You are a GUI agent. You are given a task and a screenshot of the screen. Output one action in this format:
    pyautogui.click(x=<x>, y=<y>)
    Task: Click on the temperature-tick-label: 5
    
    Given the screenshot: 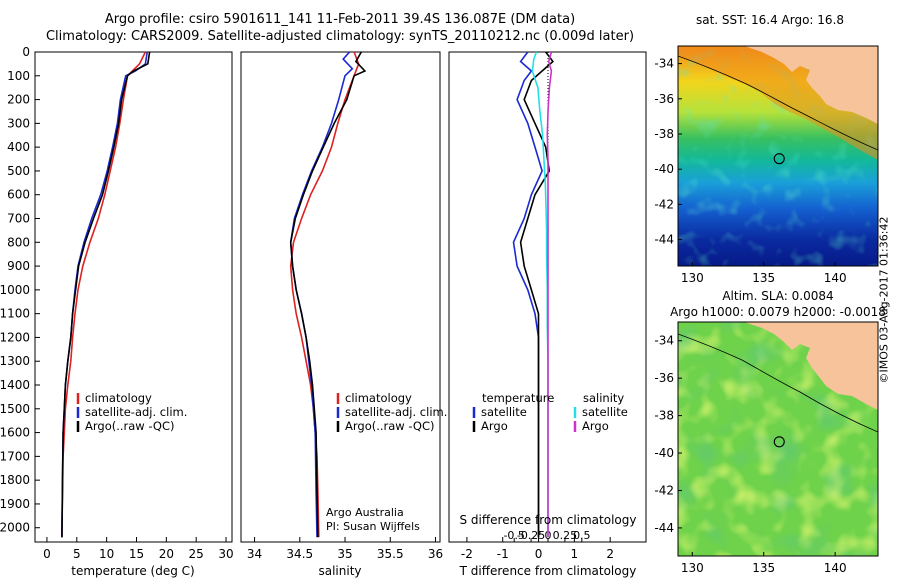 What is the action you would take?
    pyautogui.click(x=77, y=554)
    